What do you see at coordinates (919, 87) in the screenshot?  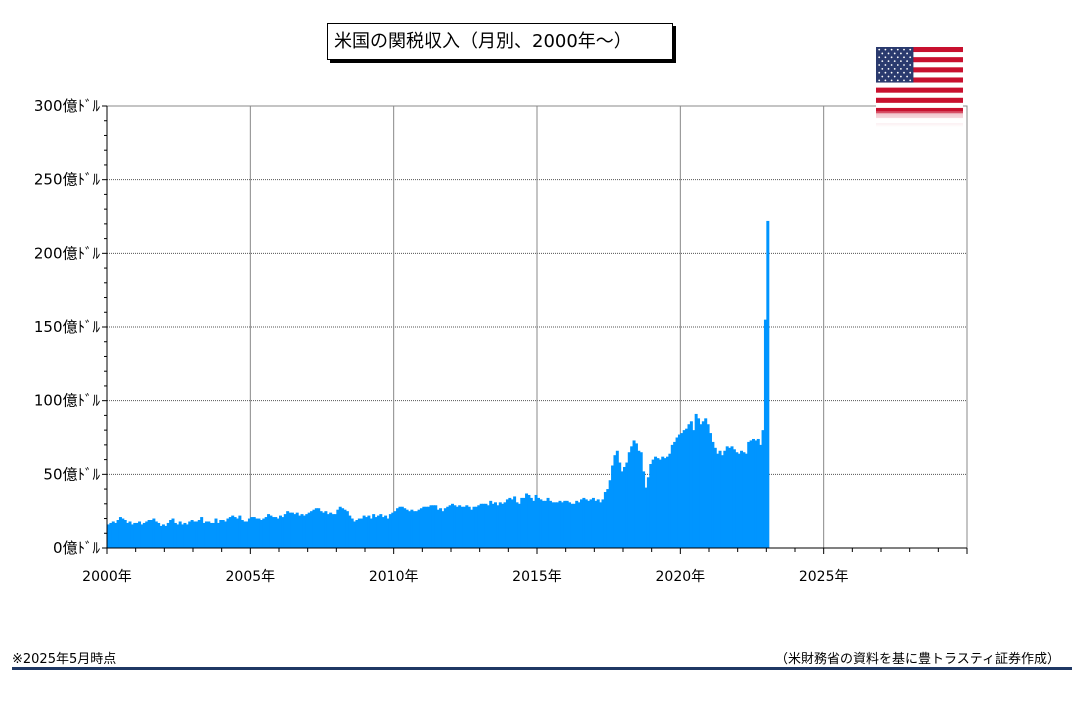 I see `us-flag-icon` at bounding box center [919, 87].